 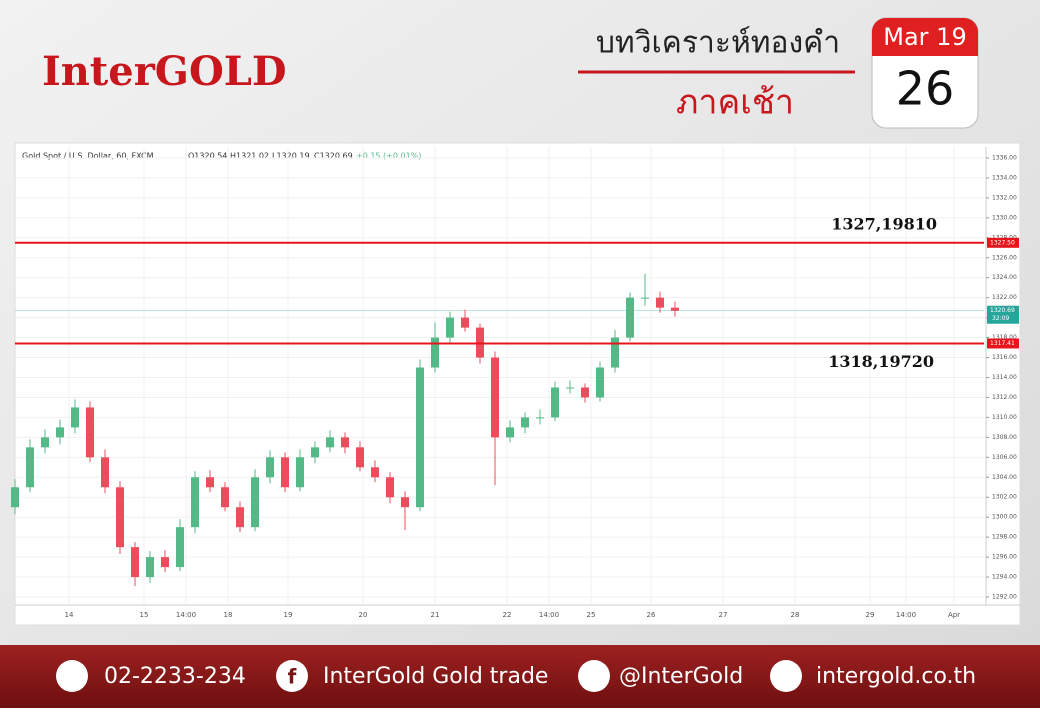 What do you see at coordinates (884, 223) in the screenshot?
I see `level-annotation: 1327,19810` at bounding box center [884, 223].